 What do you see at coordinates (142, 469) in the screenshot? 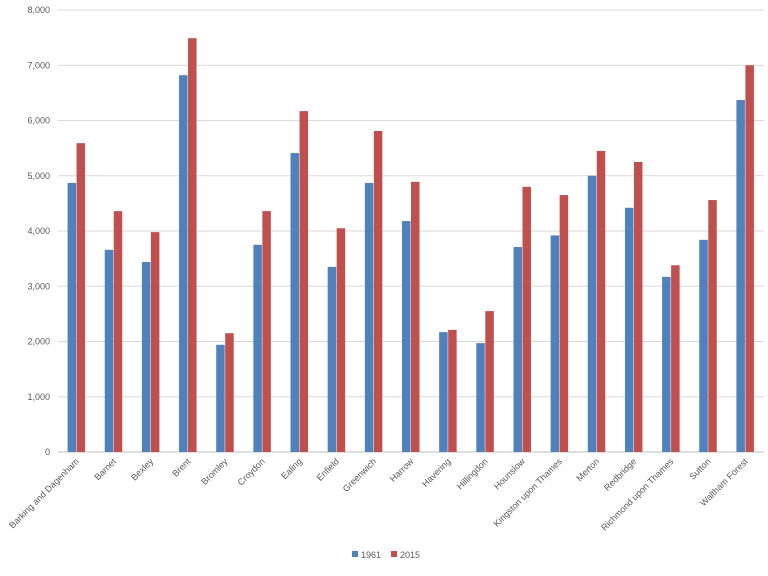
I see `x-tick-label: Bexley` at bounding box center [142, 469].